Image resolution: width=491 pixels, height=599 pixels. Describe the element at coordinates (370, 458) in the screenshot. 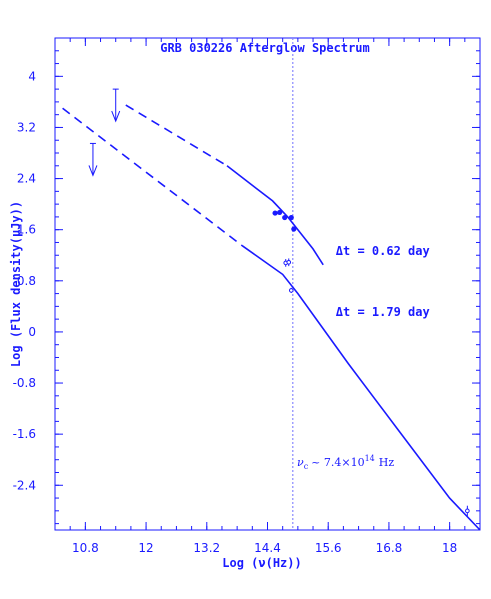

I see `cooling-break-exp: 14` at that location.